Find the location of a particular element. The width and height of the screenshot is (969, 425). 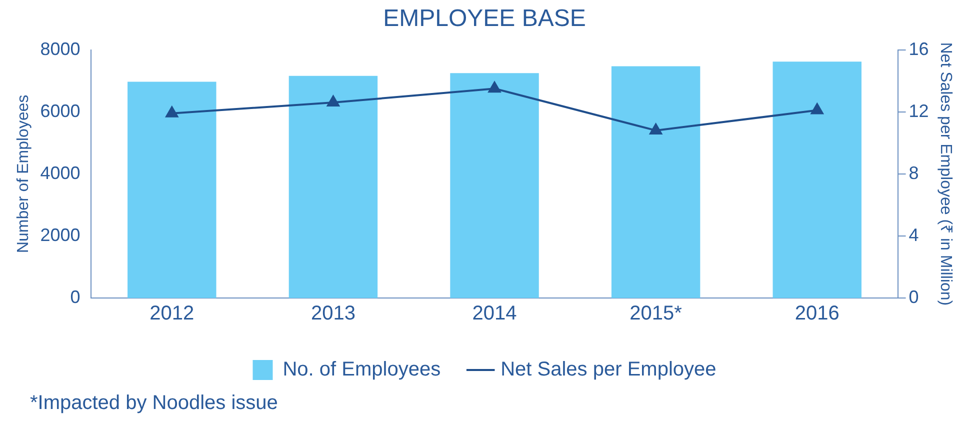

y2-axis-title: Net Sales per Employee (₹ in Million) is located at coordinates (945, 174).